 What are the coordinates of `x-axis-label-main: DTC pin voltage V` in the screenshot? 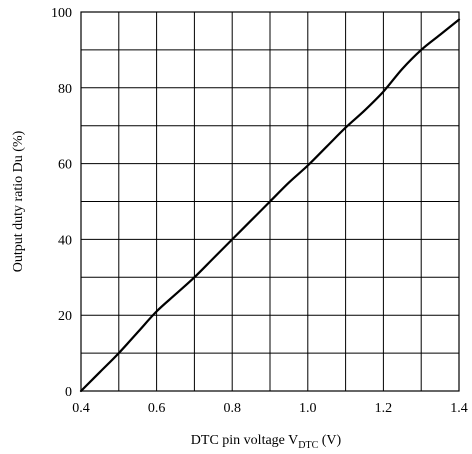 It's located at (244, 440).